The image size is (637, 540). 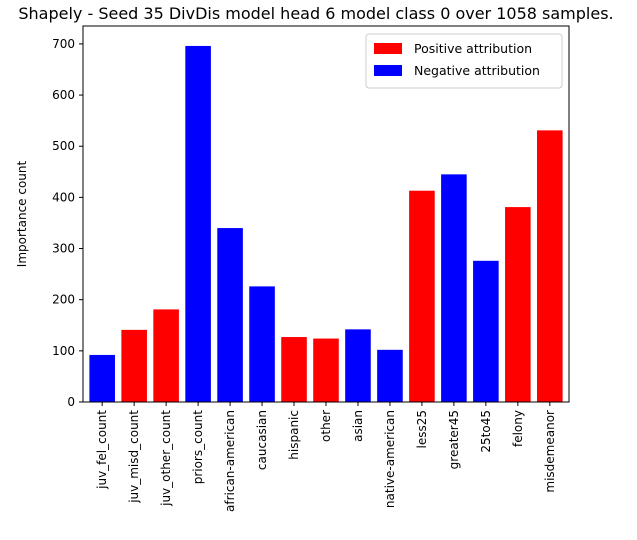 I want to click on y-tick-label: 700, so click(x=63, y=44).